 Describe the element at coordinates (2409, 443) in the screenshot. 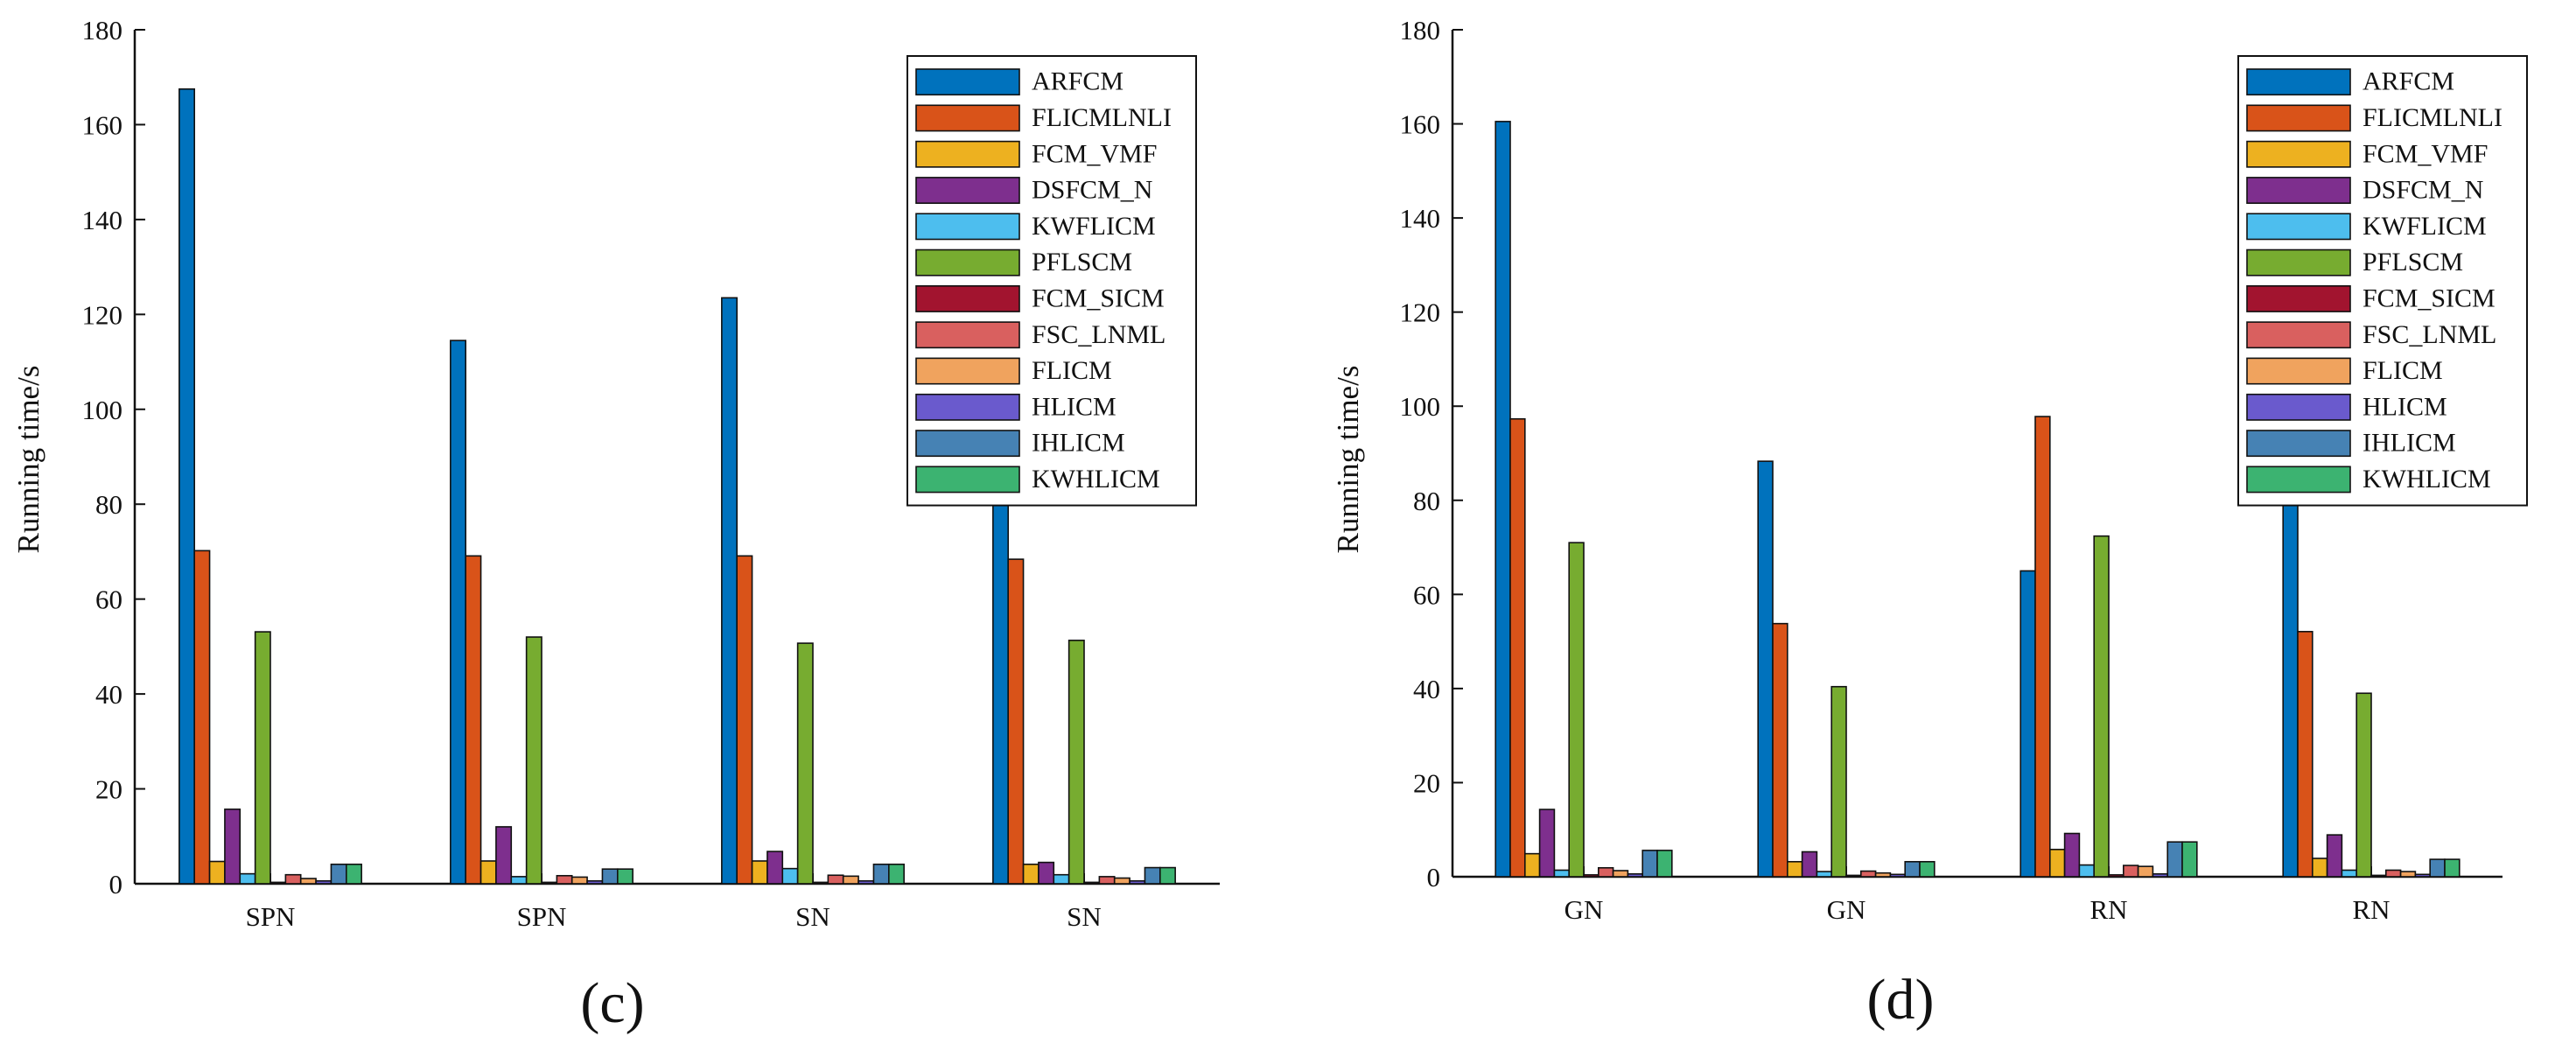

I see `legend-entry: IHLICM` at that location.